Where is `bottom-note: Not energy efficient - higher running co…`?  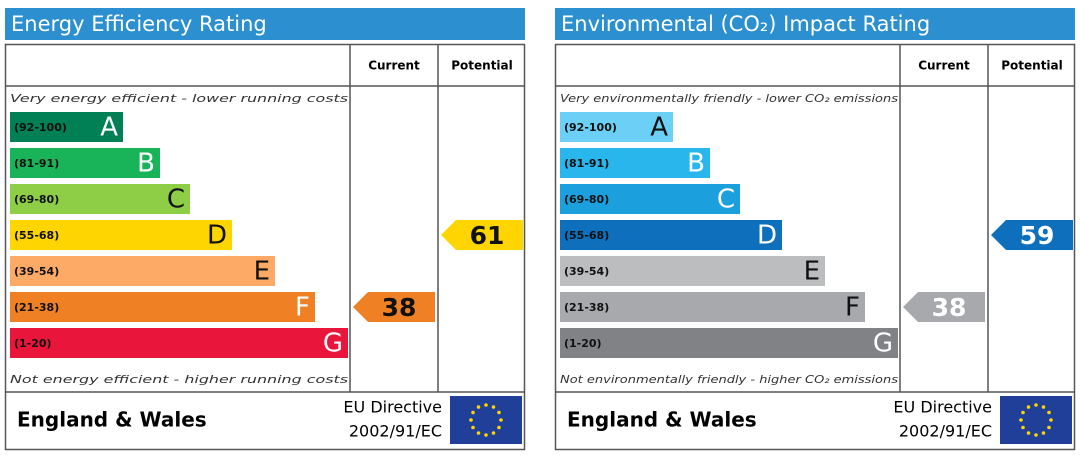
bottom-note: Not energy efficient - higher running co… is located at coordinates (179, 380).